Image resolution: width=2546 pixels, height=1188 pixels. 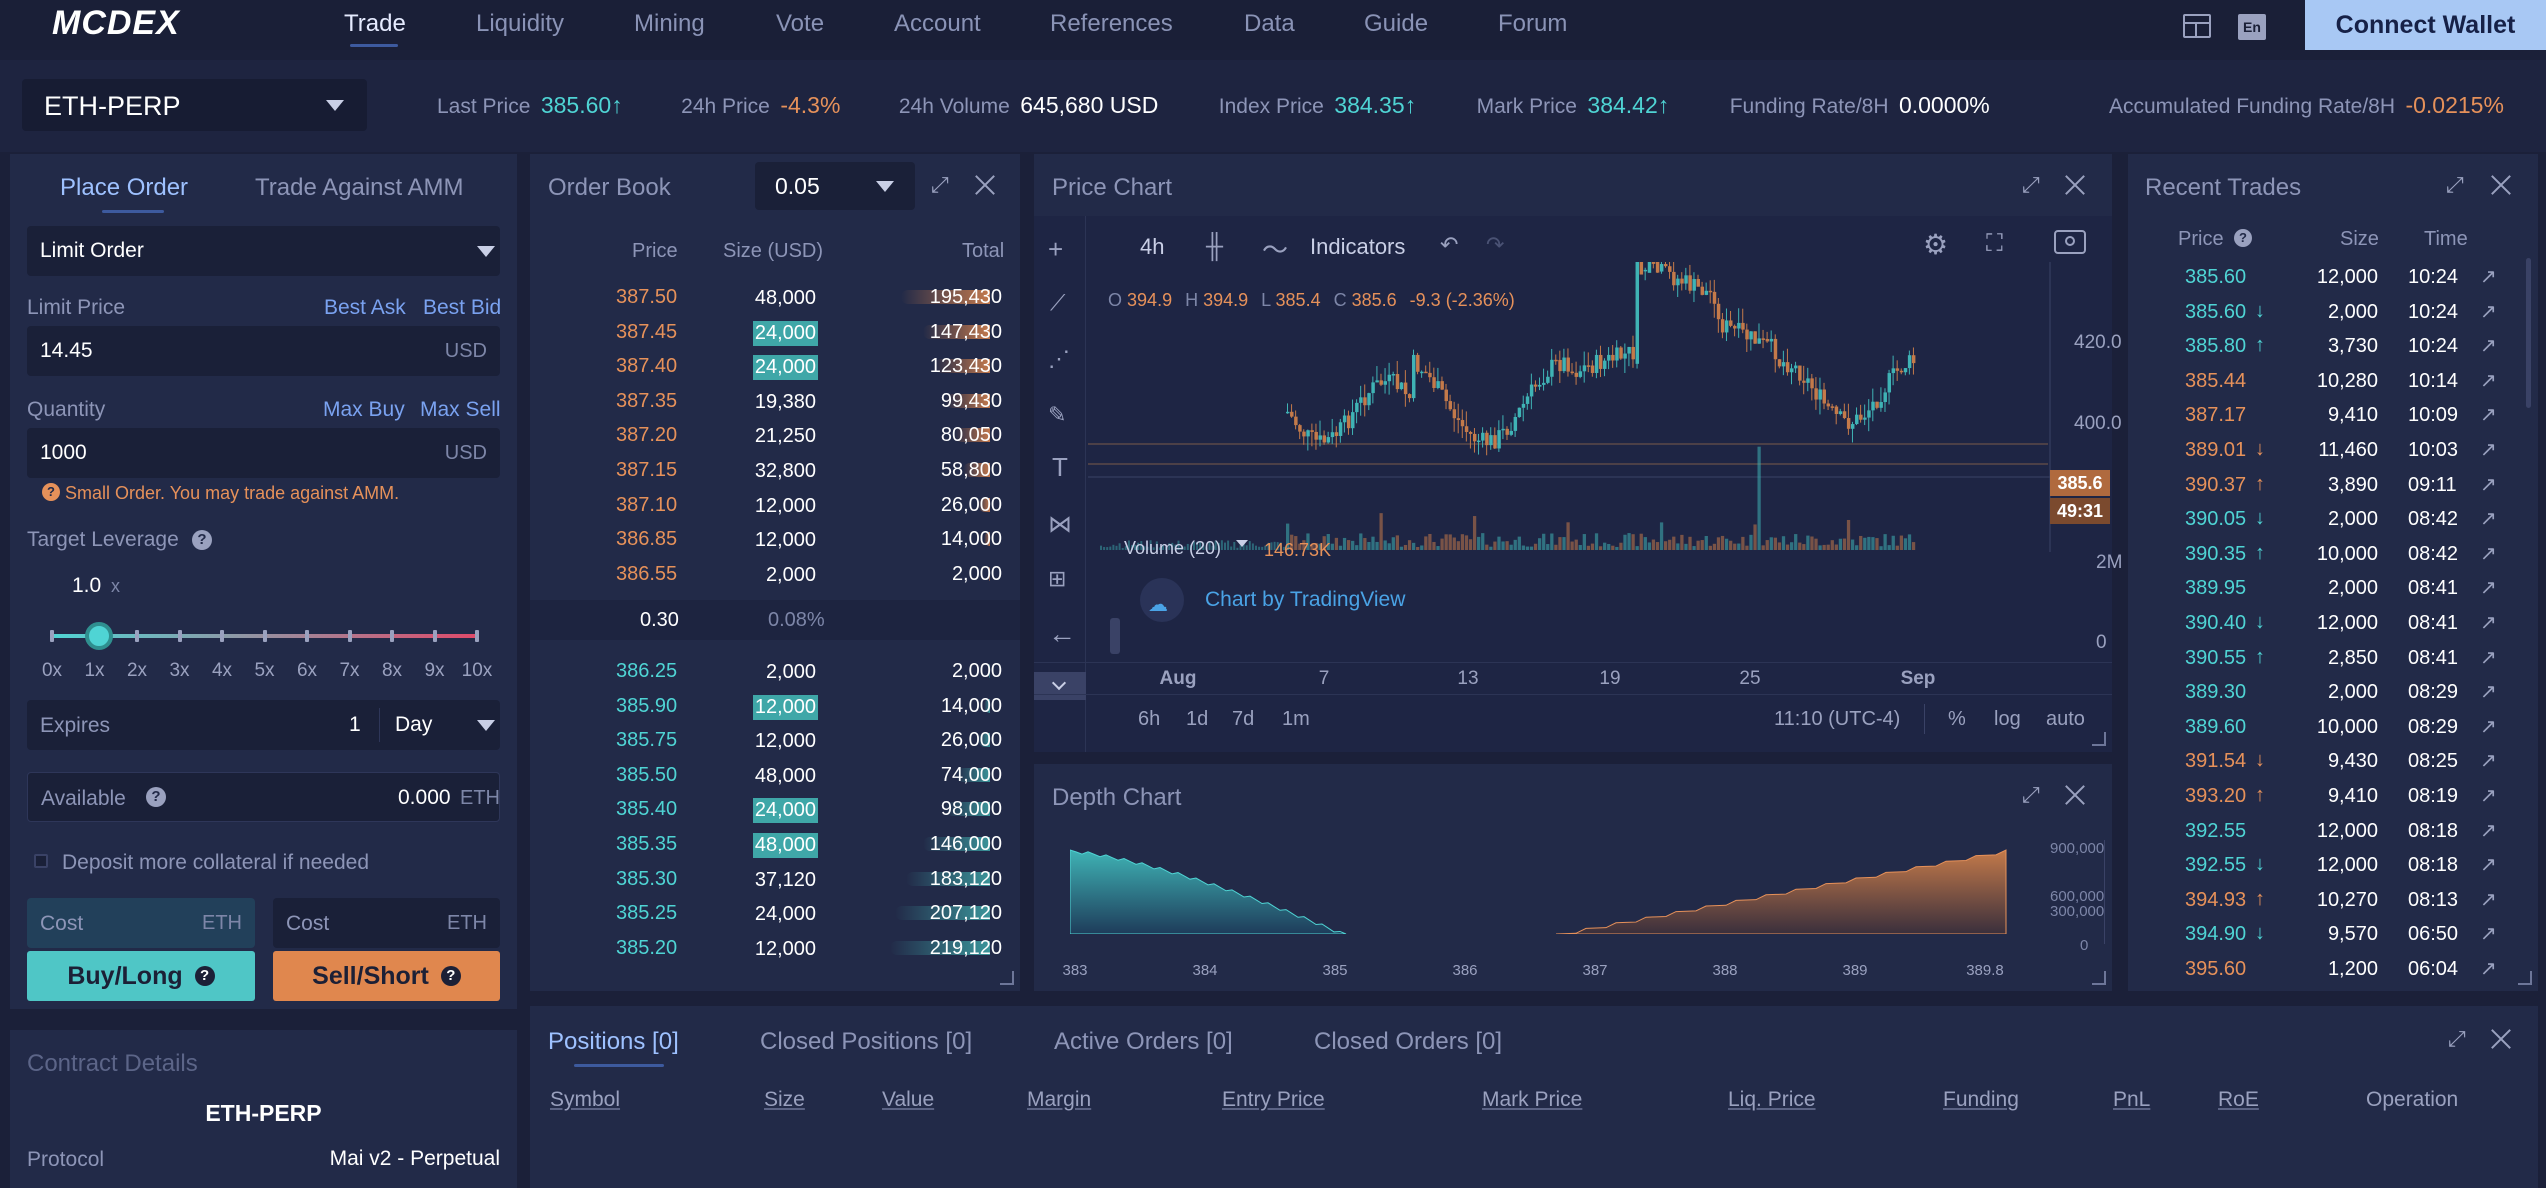 What do you see at coordinates (94, 670) in the screenshot?
I see `leverage-tick-label: 1x` at bounding box center [94, 670].